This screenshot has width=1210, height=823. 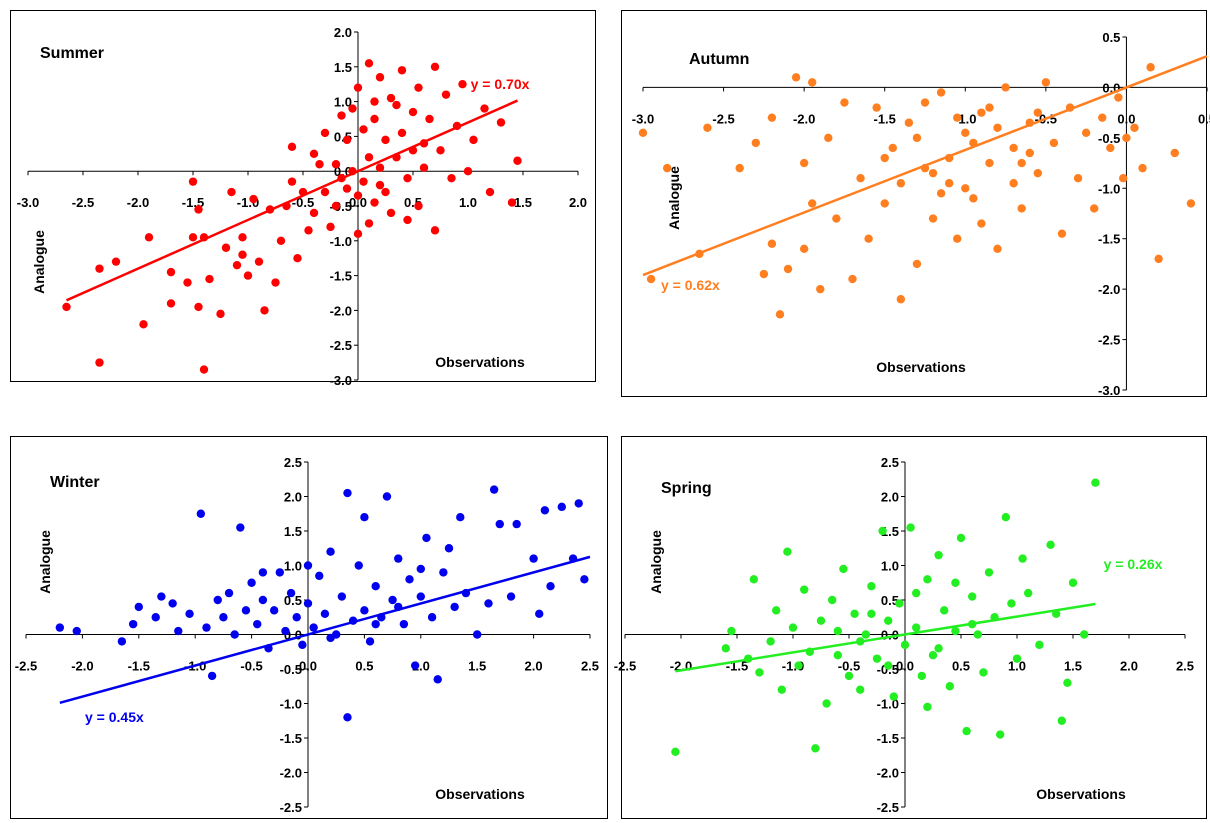 What do you see at coordinates (72, 53) in the screenshot?
I see `chart-title: Summer` at bounding box center [72, 53].